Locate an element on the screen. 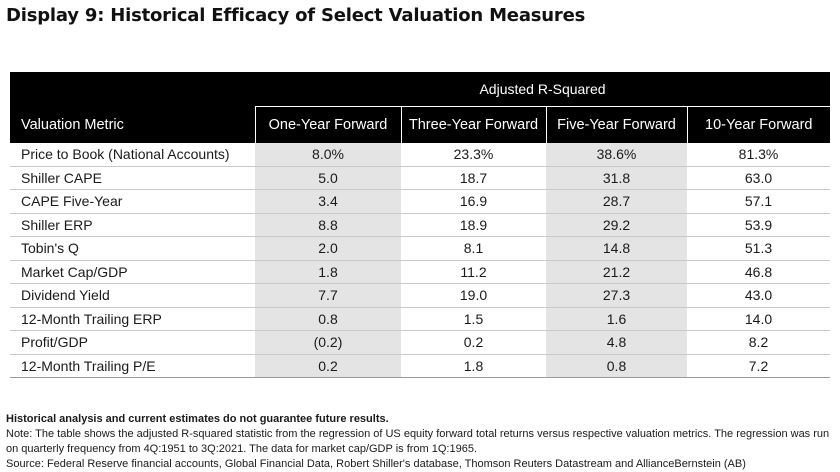 The image size is (840, 472). row-value-cell: 21.2 is located at coordinates (616, 272).